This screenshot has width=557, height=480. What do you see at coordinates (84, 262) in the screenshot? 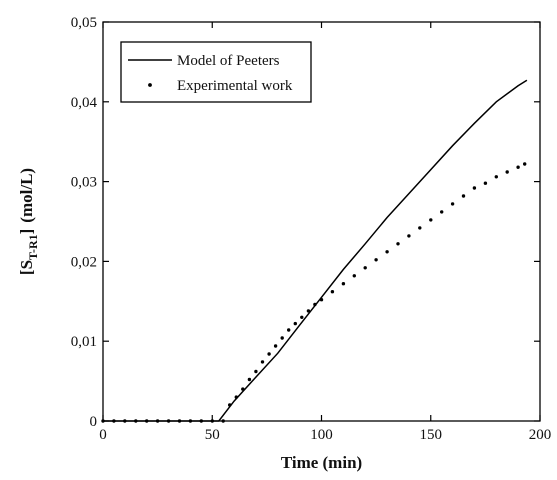
I see `y-tick-label: 0,02` at bounding box center [84, 262].